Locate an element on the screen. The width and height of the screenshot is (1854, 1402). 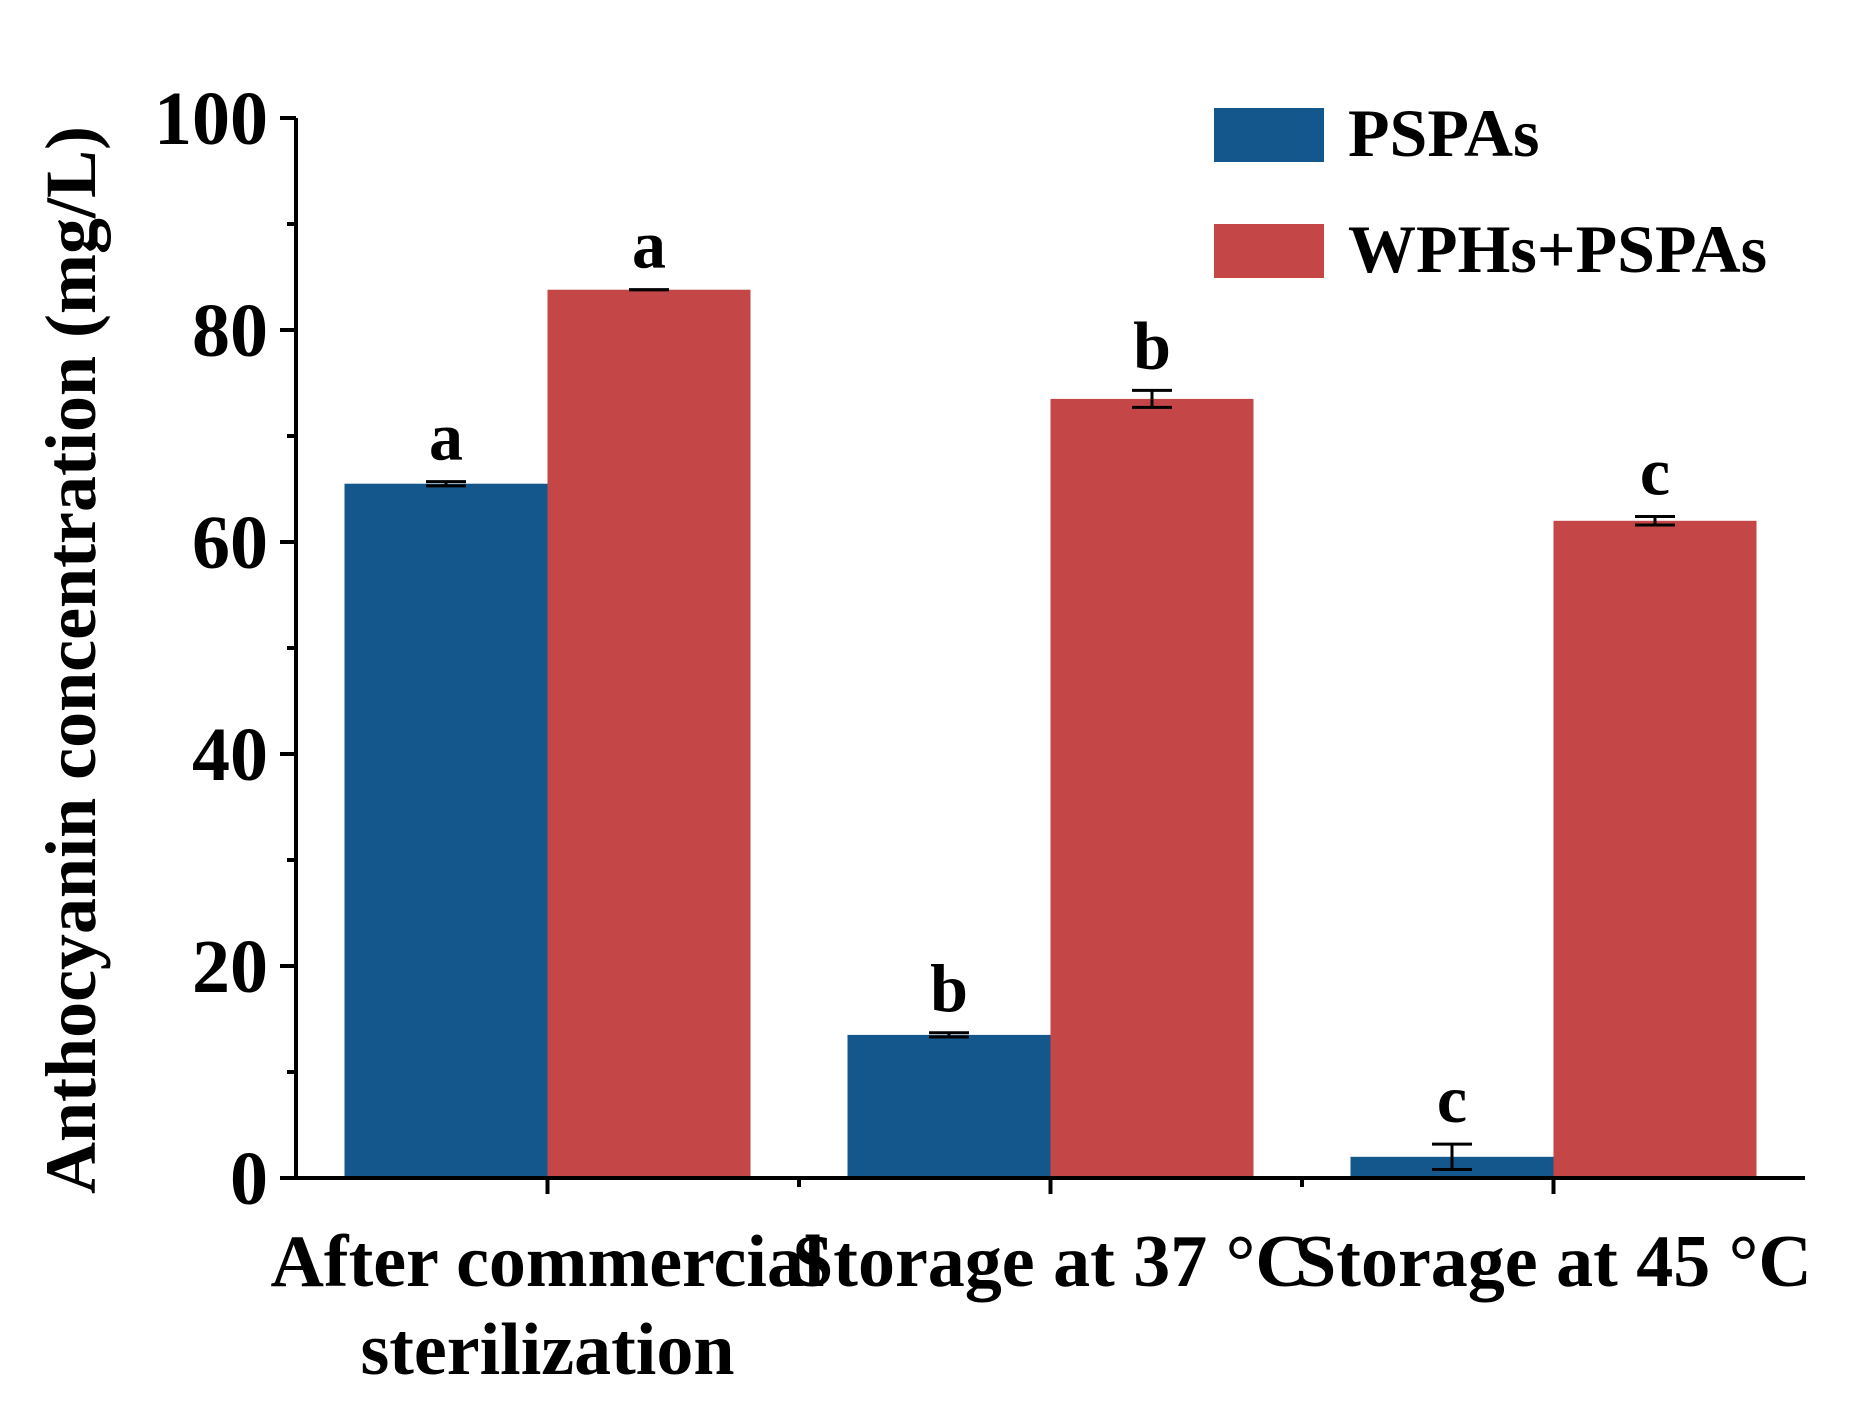
x-category-label: Storage at 37 °C is located at coordinates (1050, 1262).